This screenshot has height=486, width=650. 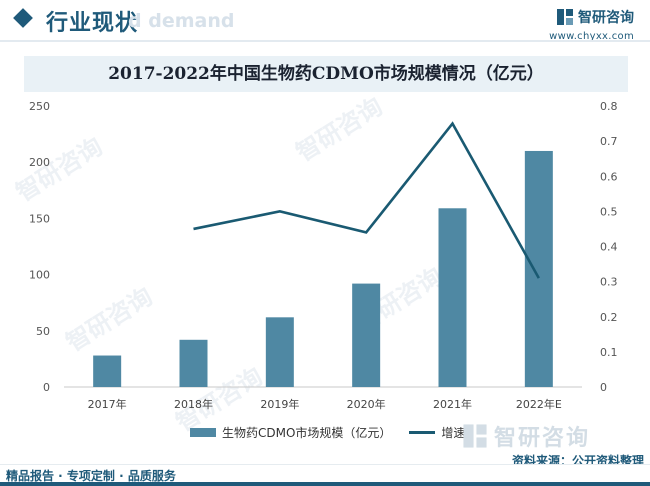 I want to click on chart-legend: 生物药CDMO市场规模（亿元） 增速, so click(x=336, y=432).